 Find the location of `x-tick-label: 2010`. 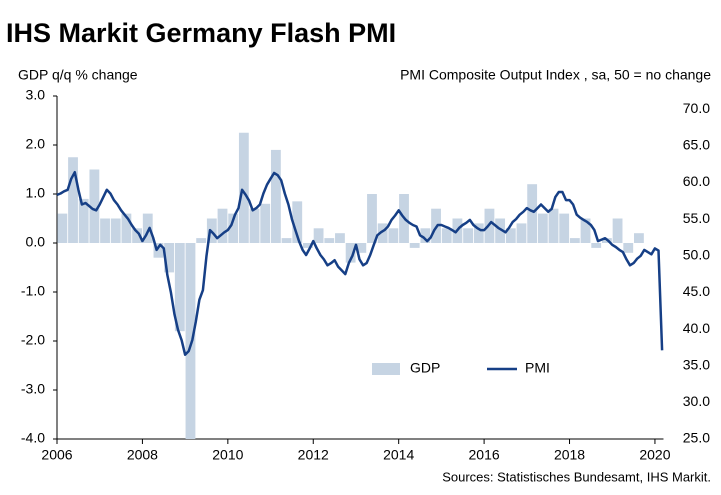

x-tick-label: 2010 is located at coordinates (227, 455).